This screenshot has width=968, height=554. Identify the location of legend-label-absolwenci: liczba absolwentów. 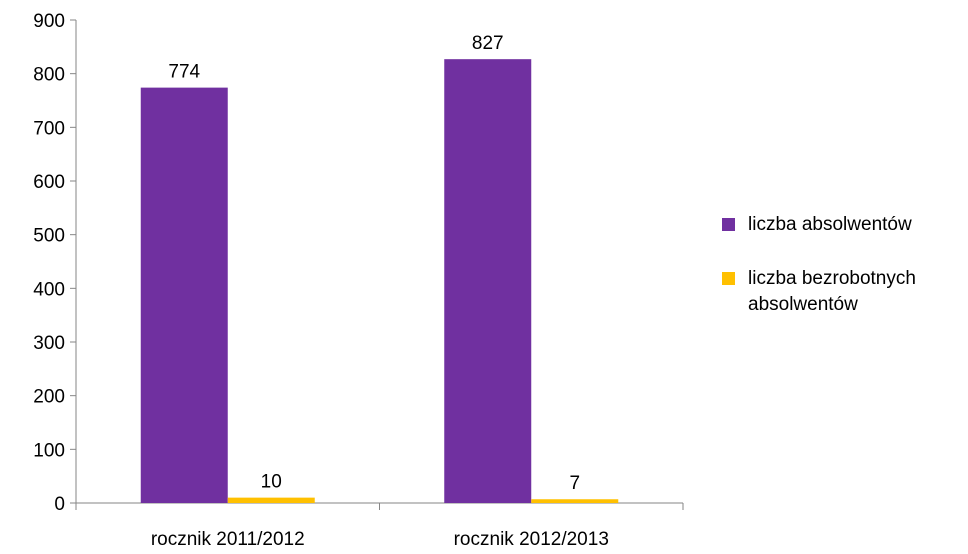
(830, 224).